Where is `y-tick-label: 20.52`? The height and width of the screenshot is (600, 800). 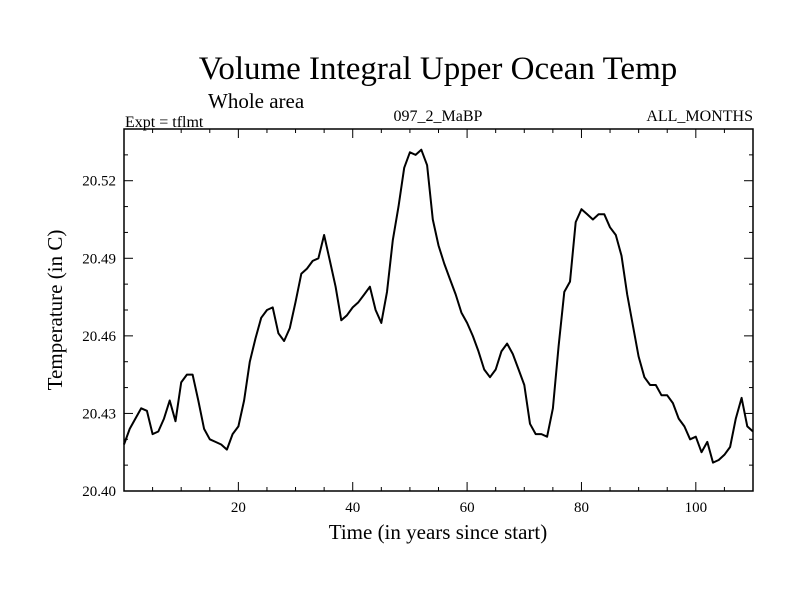 y-tick-label: 20.52 is located at coordinates (99, 182).